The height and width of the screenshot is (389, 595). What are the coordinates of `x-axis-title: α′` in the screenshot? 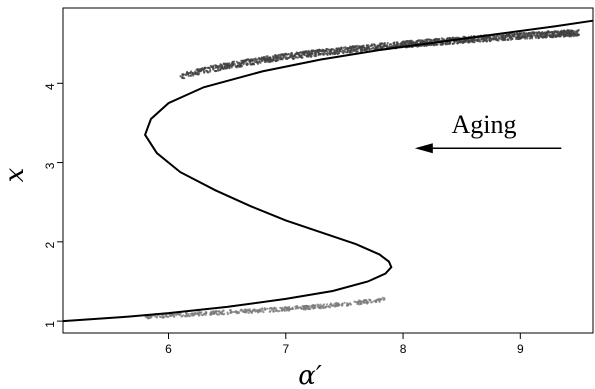 It's located at (310, 375).